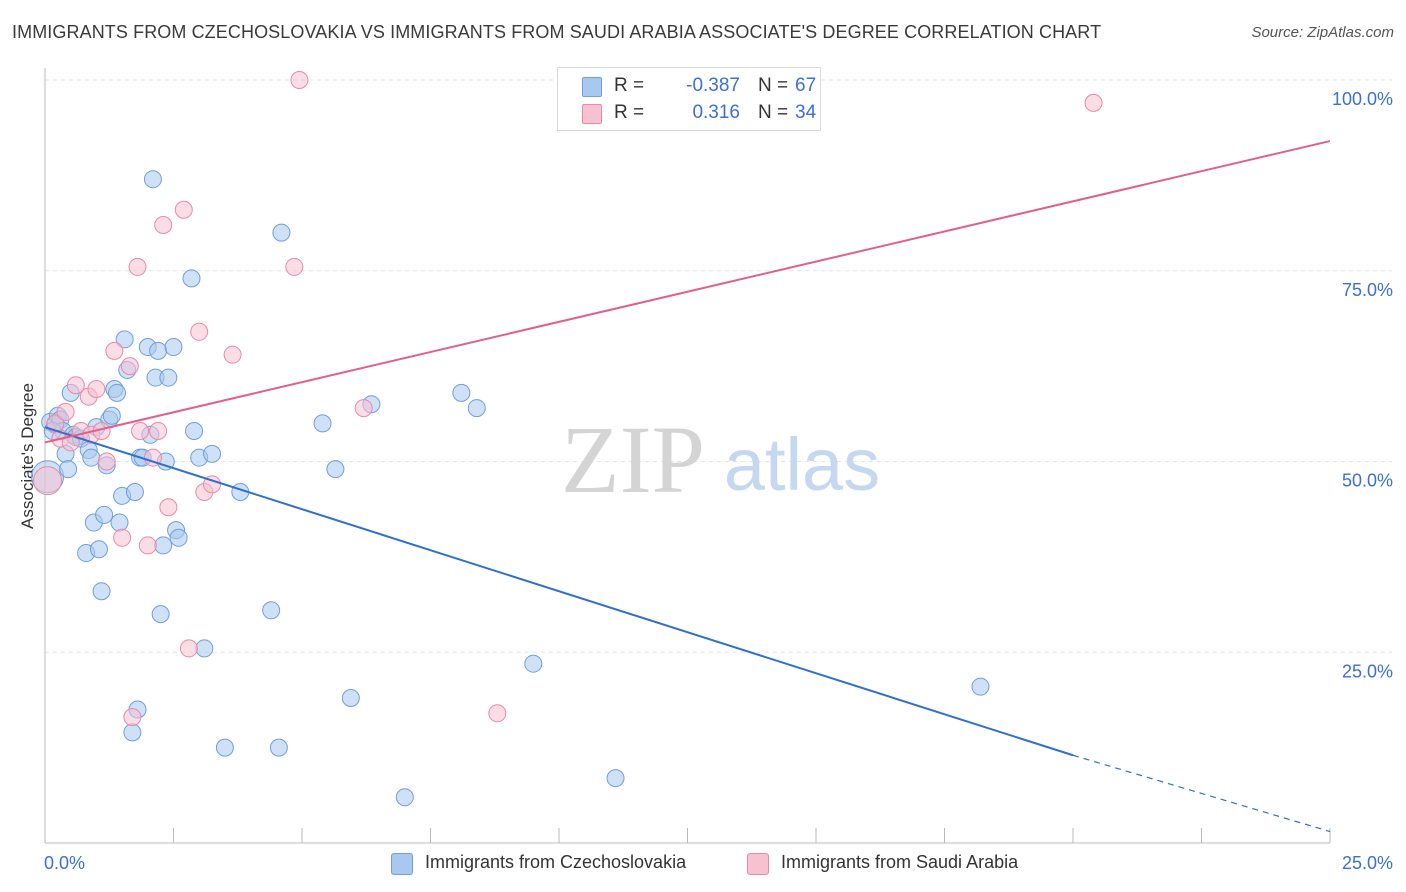  What do you see at coordinates (1367, 290) in the screenshot?
I see `y-tick-label: 75.0%` at bounding box center [1367, 290].